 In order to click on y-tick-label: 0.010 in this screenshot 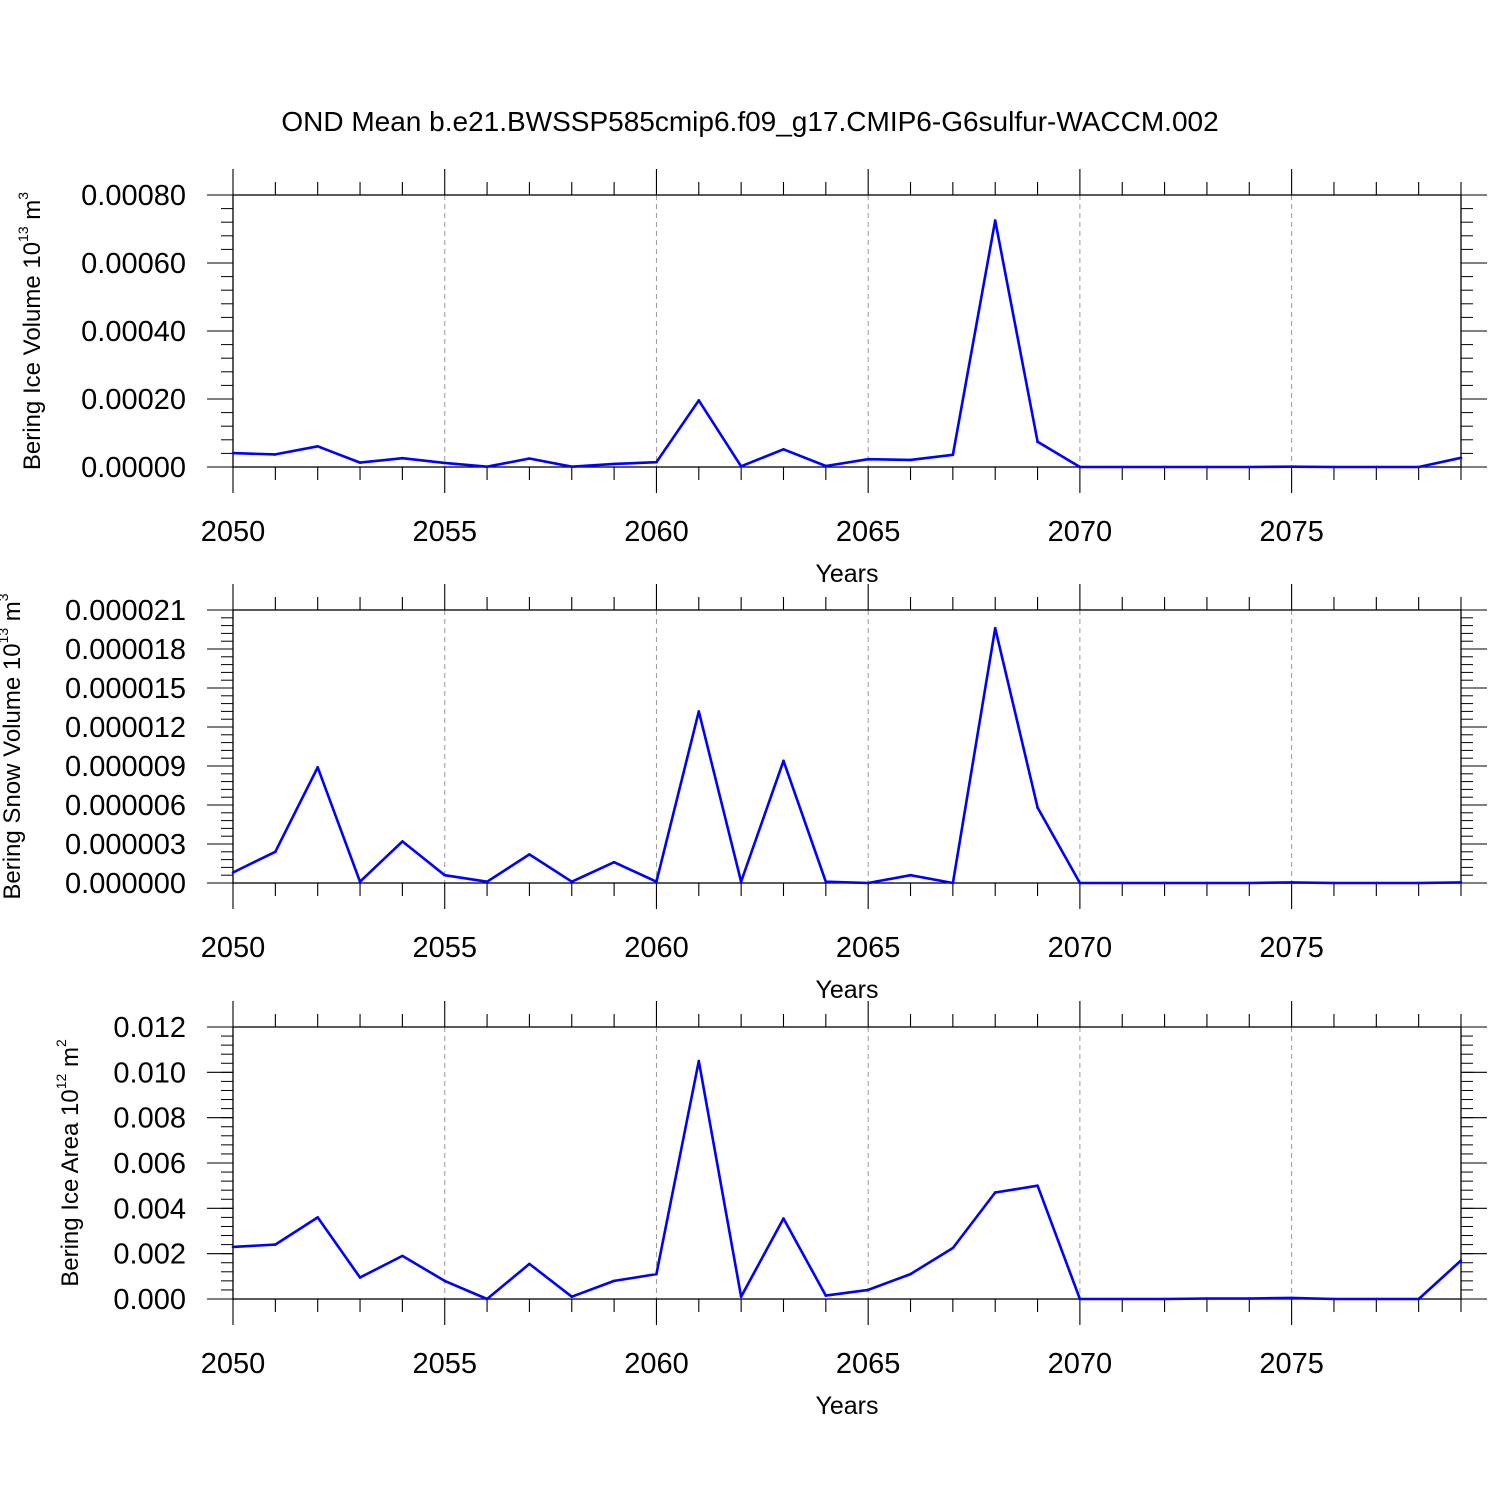, I will do `click(149, 1073)`.